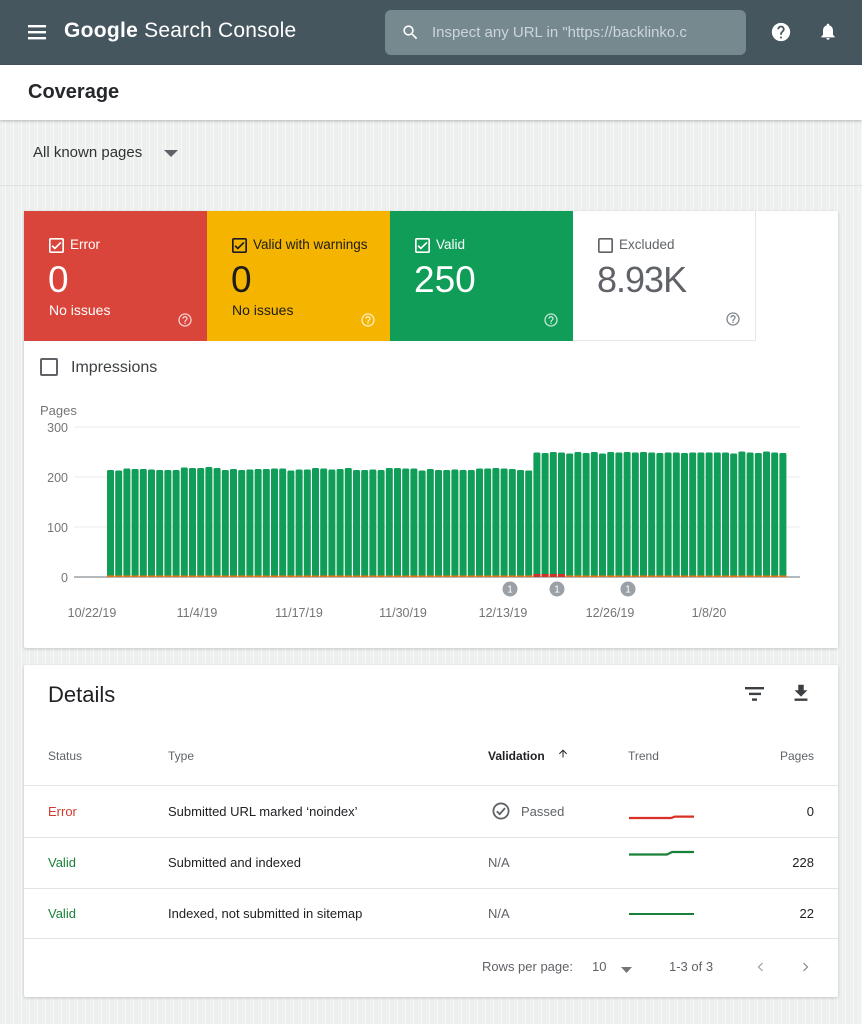  Describe the element at coordinates (58, 410) in the screenshot. I see `svg-text: Pages` at that location.